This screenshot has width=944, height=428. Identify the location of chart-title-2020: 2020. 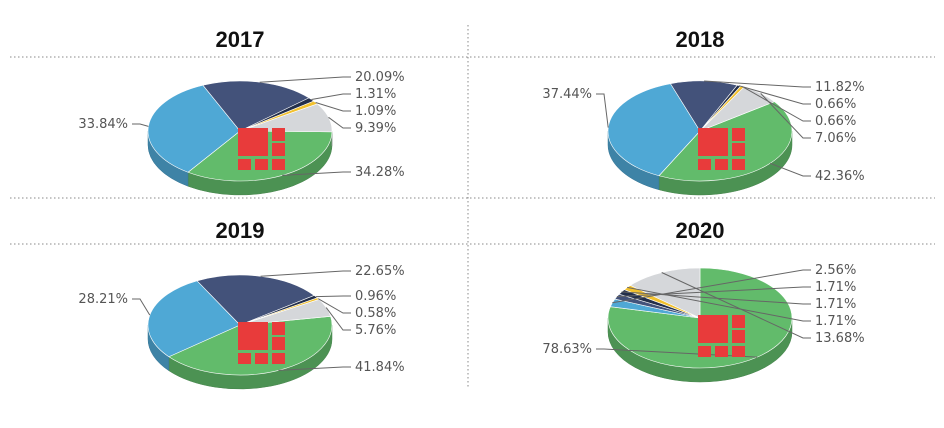
(700, 230).